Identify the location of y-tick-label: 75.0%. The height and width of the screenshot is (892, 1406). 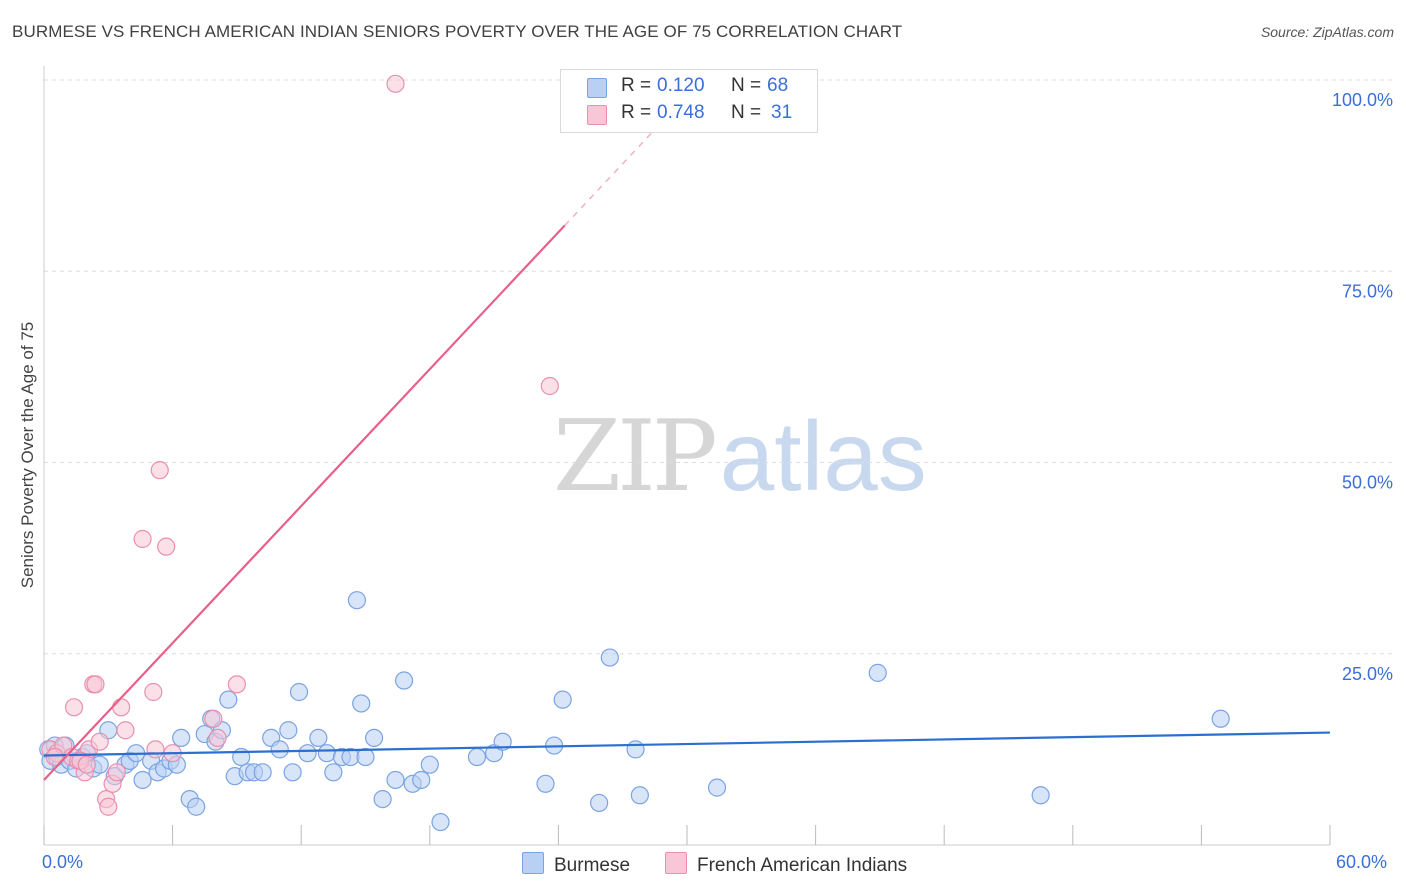
(1367, 291).